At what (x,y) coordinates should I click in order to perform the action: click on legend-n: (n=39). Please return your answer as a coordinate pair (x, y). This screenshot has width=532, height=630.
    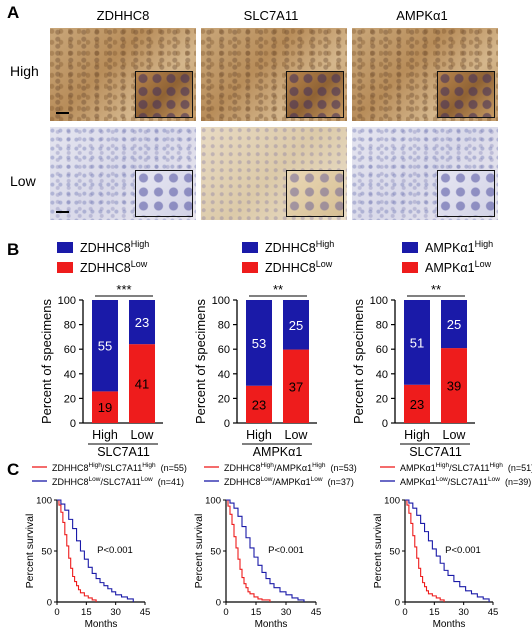
    Looking at the image, I should click on (518, 482).